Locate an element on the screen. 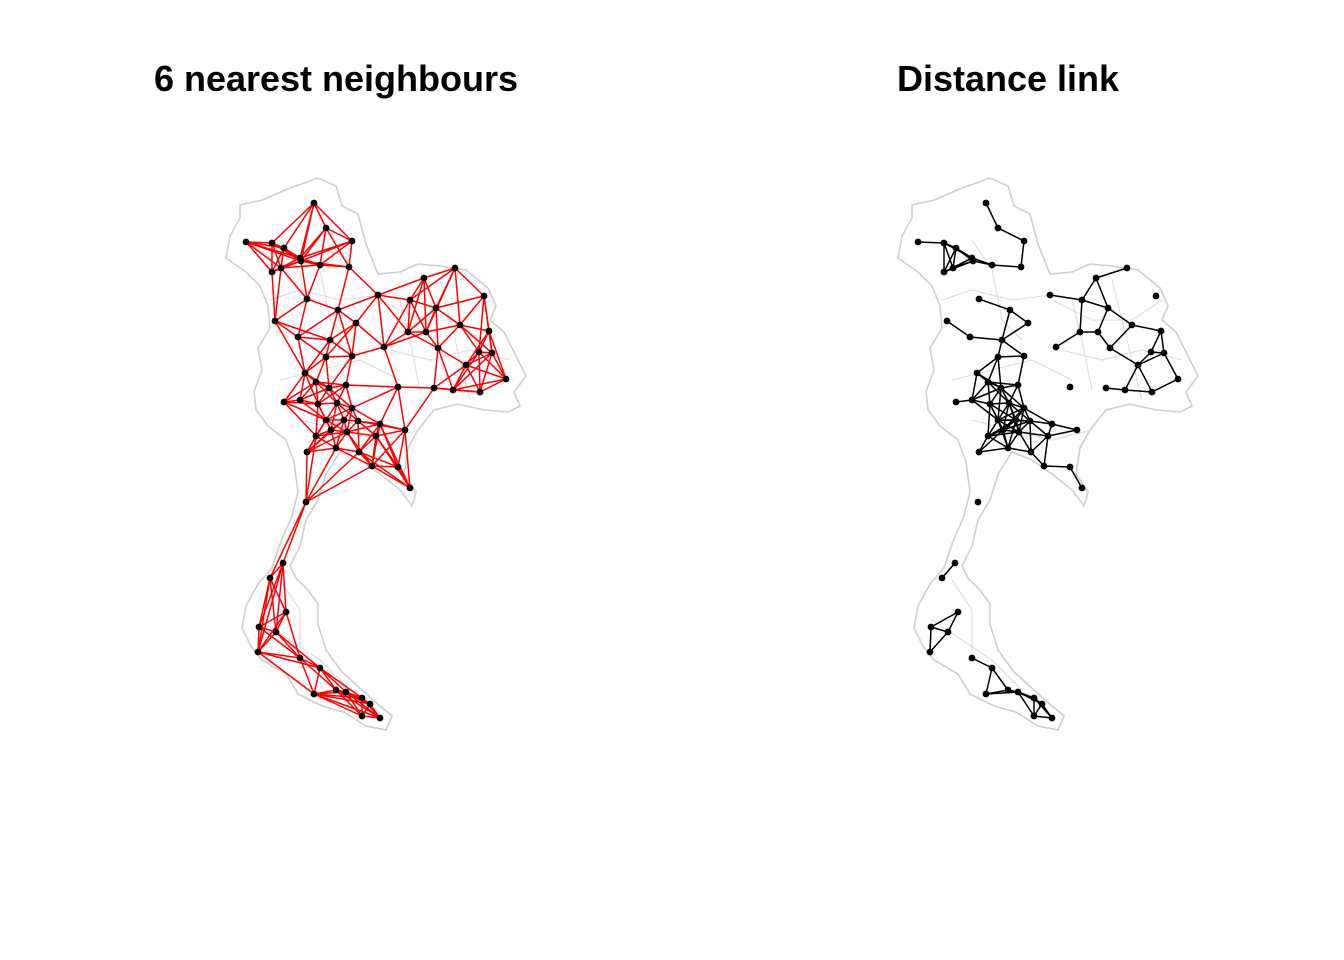 Image resolution: width=1344 pixels, height=960 pixels. country-outline is located at coordinates (376, 454).